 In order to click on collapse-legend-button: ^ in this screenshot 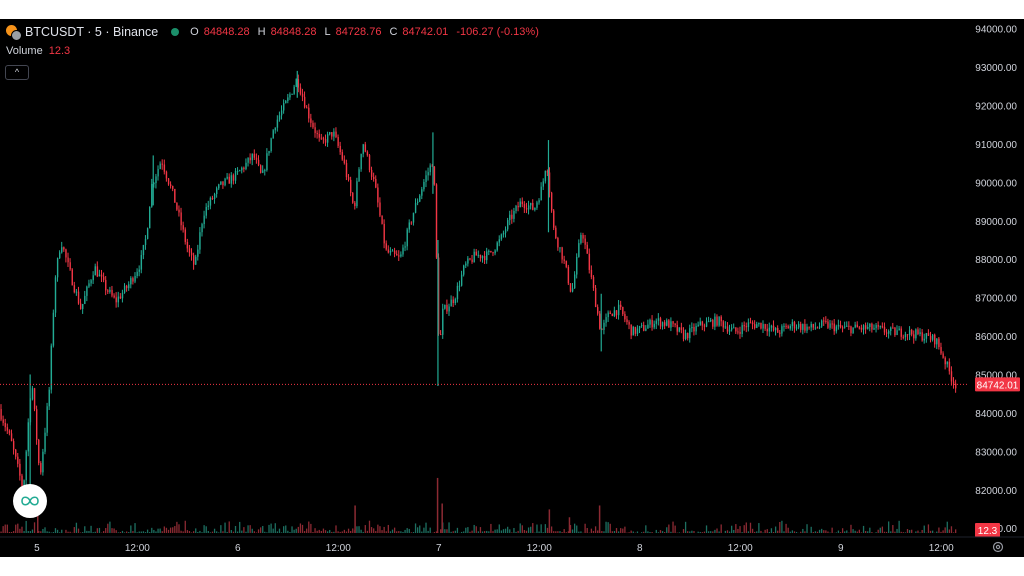, I will do `click(17, 72)`.